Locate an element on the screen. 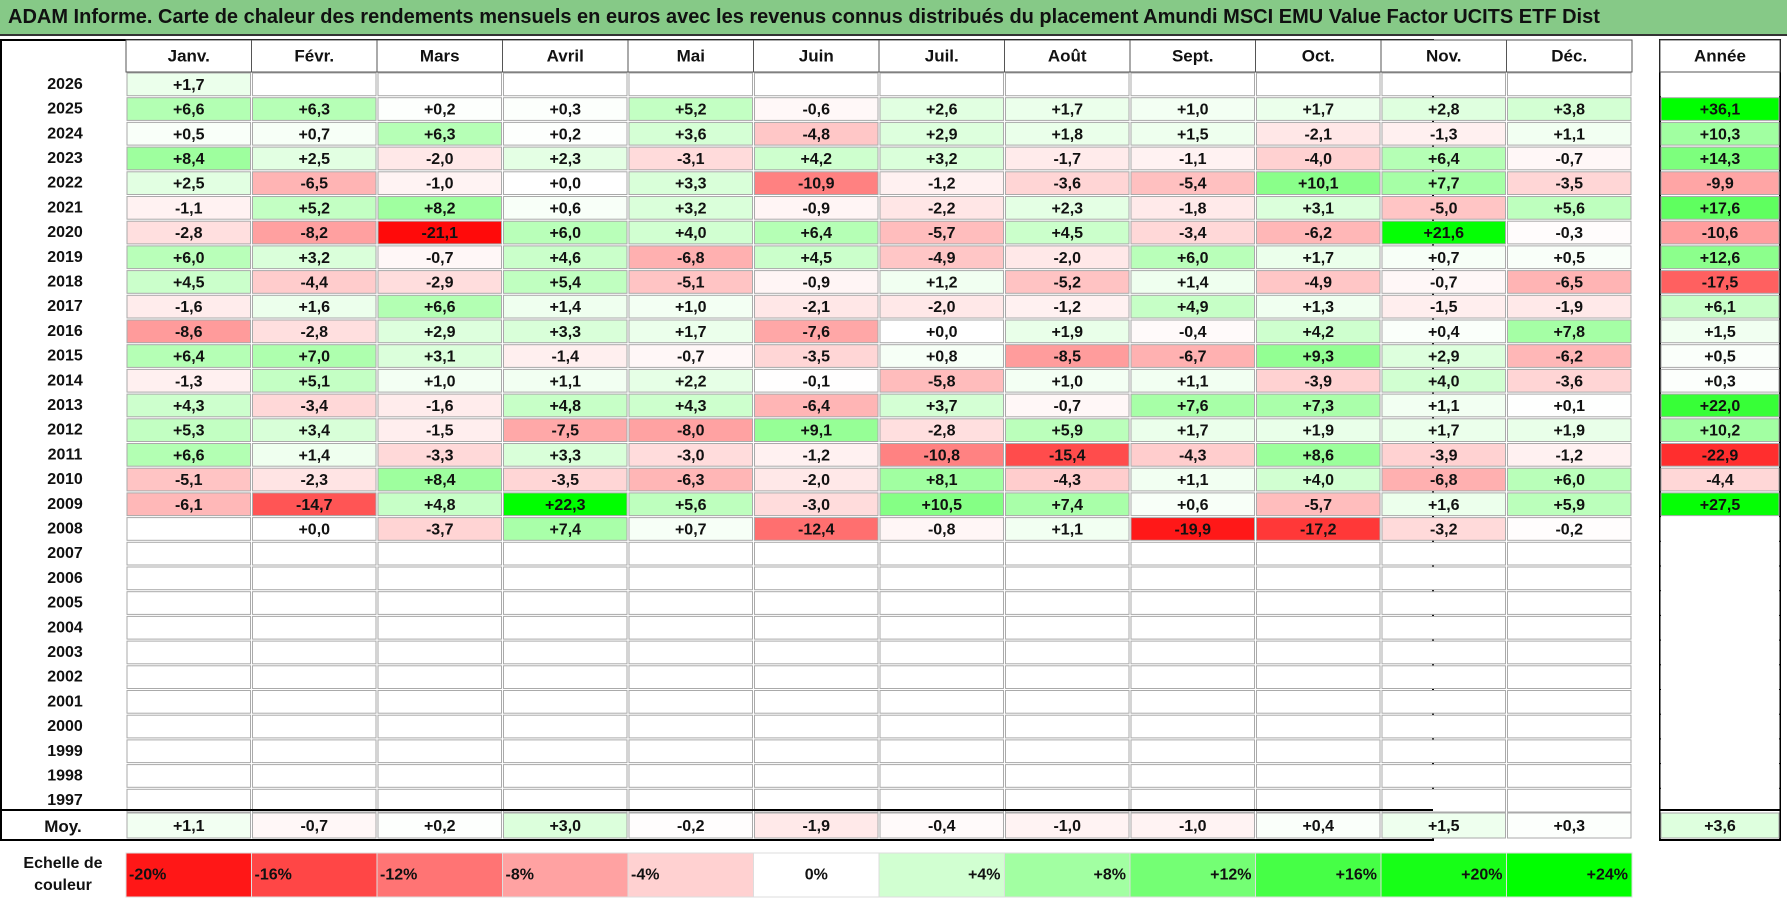 The image size is (1787, 912). heatmap-cell-value: +3,6 is located at coordinates (691, 134).